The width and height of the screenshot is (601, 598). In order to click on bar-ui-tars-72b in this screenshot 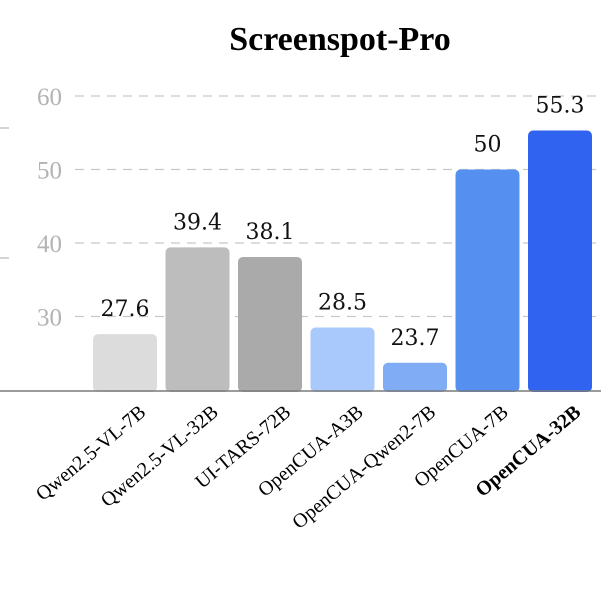, I will do `click(270, 324)`.